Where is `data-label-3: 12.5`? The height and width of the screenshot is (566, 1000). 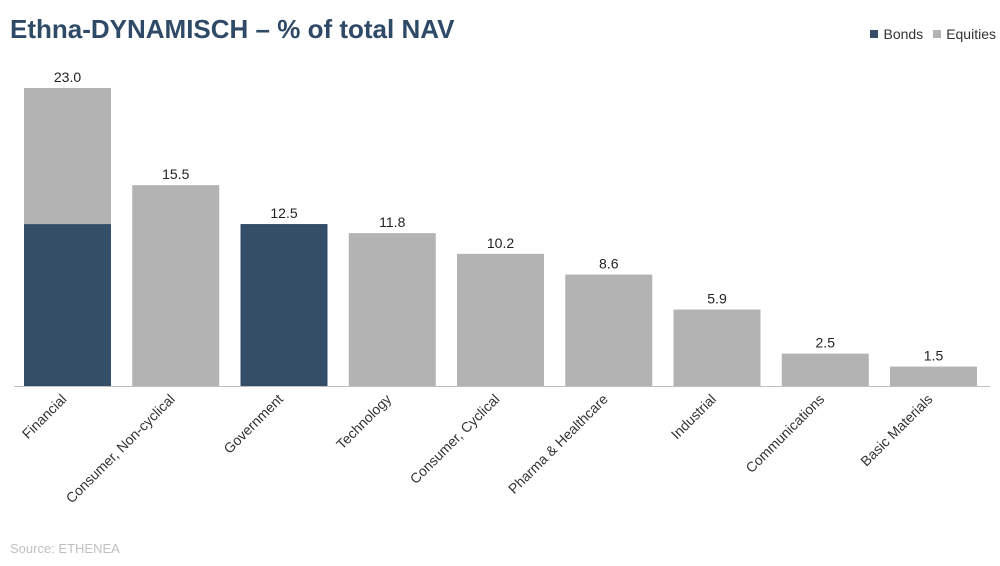 data-label-3: 12.5 is located at coordinates (283, 213).